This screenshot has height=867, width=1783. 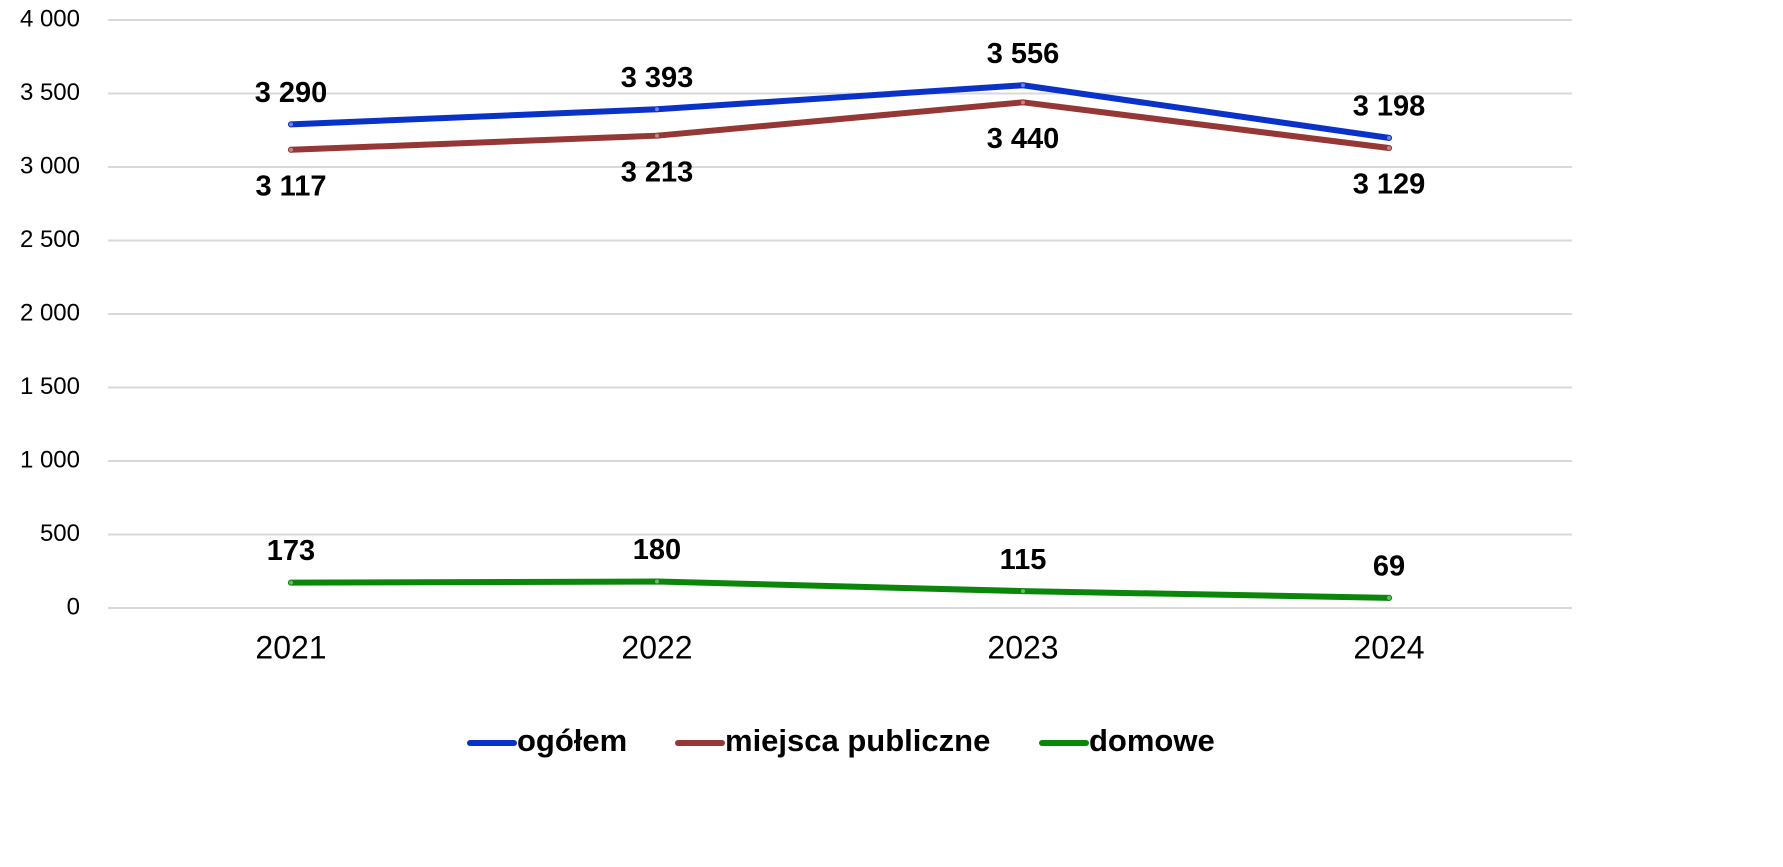 I want to click on y-tick-label: 500, so click(x=60, y=533).